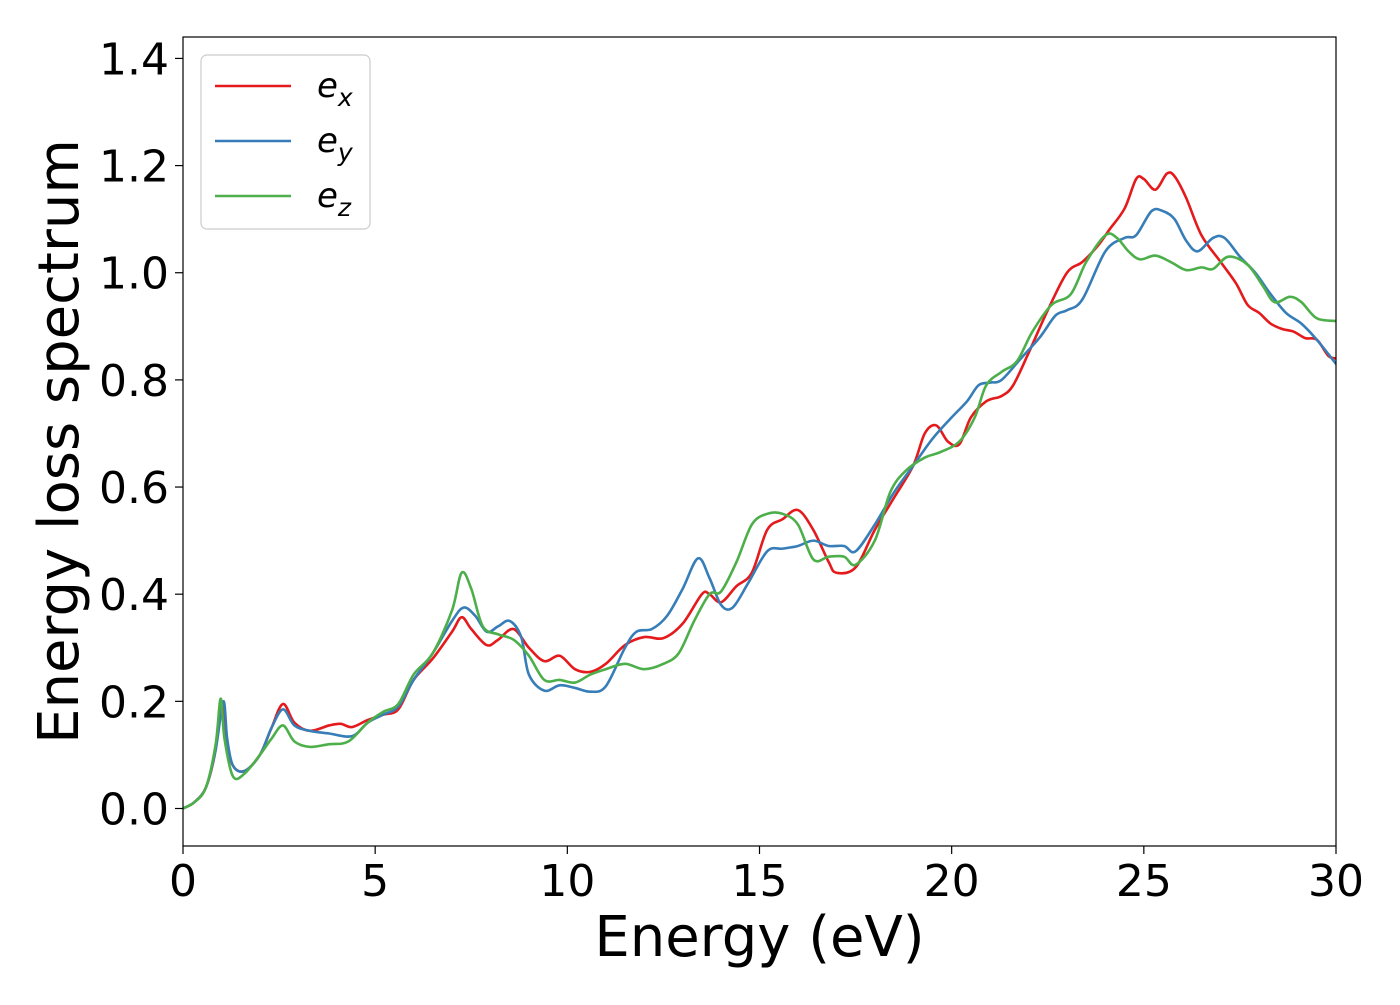 This screenshot has height=1005, width=1400. Describe the element at coordinates (759, 937) in the screenshot. I see `x-axis-label: Energy (eV)` at that location.